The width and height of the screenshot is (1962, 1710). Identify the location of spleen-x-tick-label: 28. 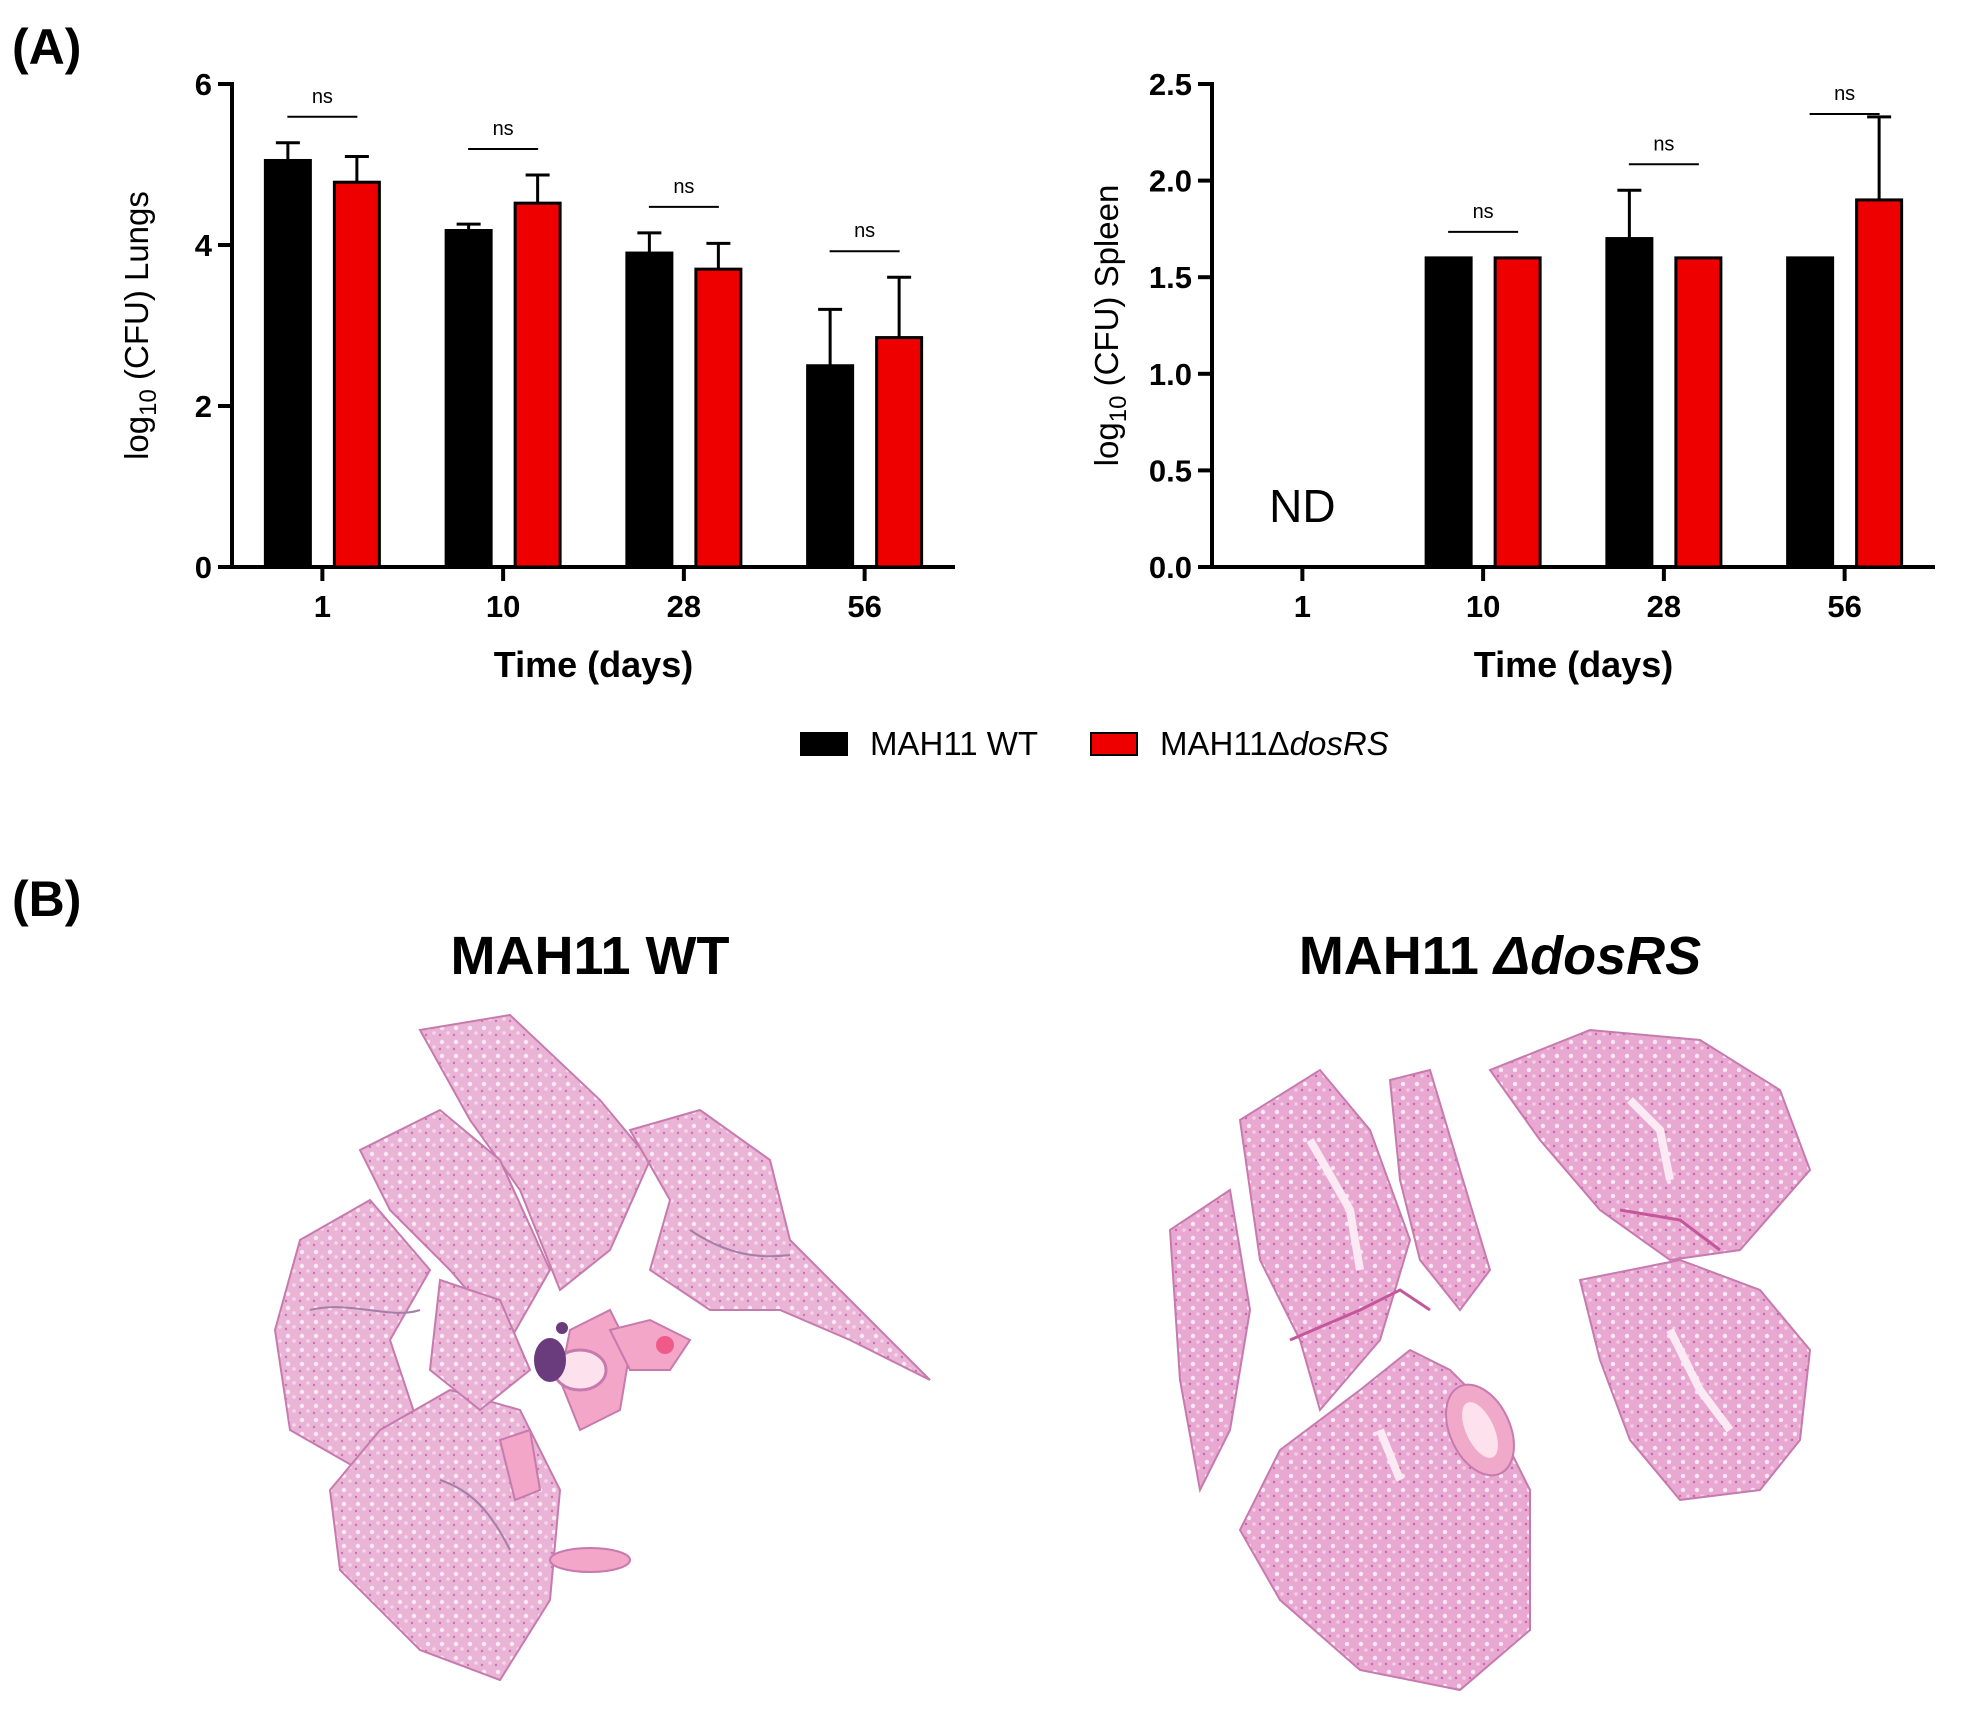
(1664, 606).